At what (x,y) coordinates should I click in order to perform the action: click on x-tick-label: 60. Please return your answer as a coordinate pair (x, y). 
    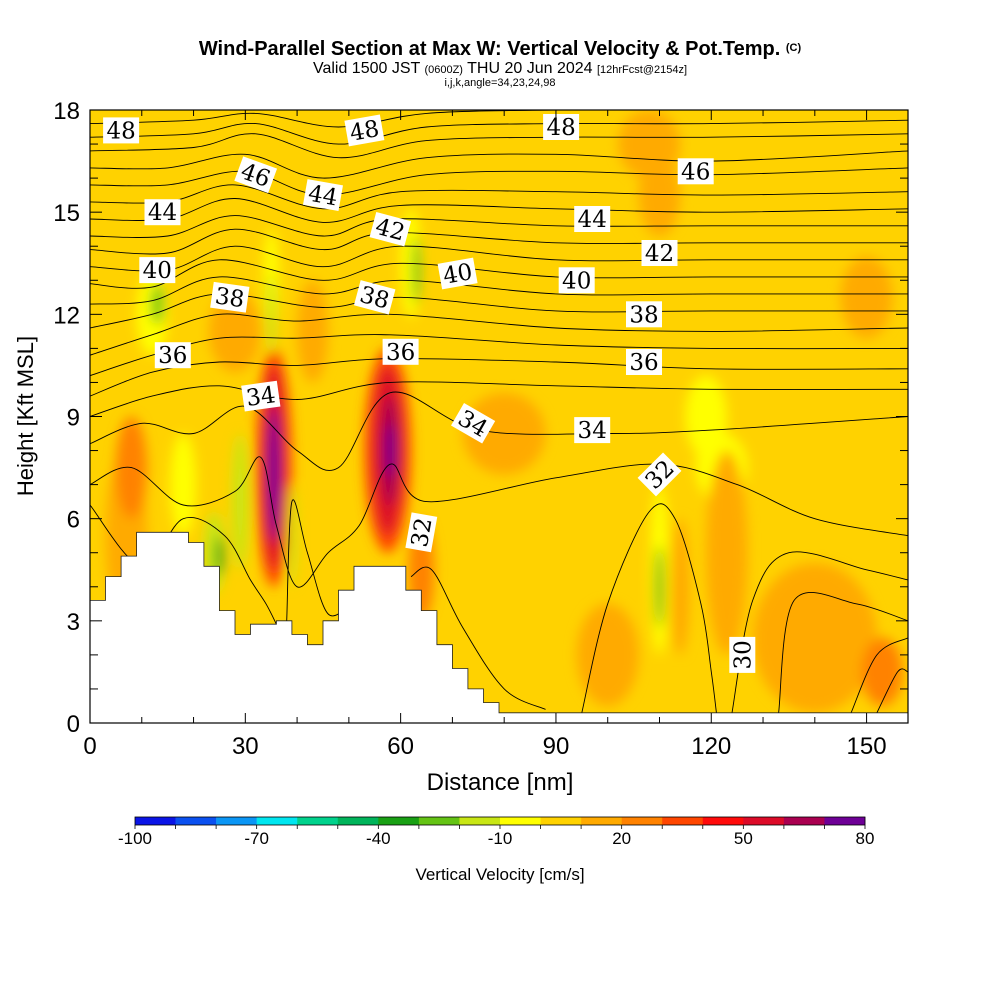
    Looking at the image, I should click on (400, 746).